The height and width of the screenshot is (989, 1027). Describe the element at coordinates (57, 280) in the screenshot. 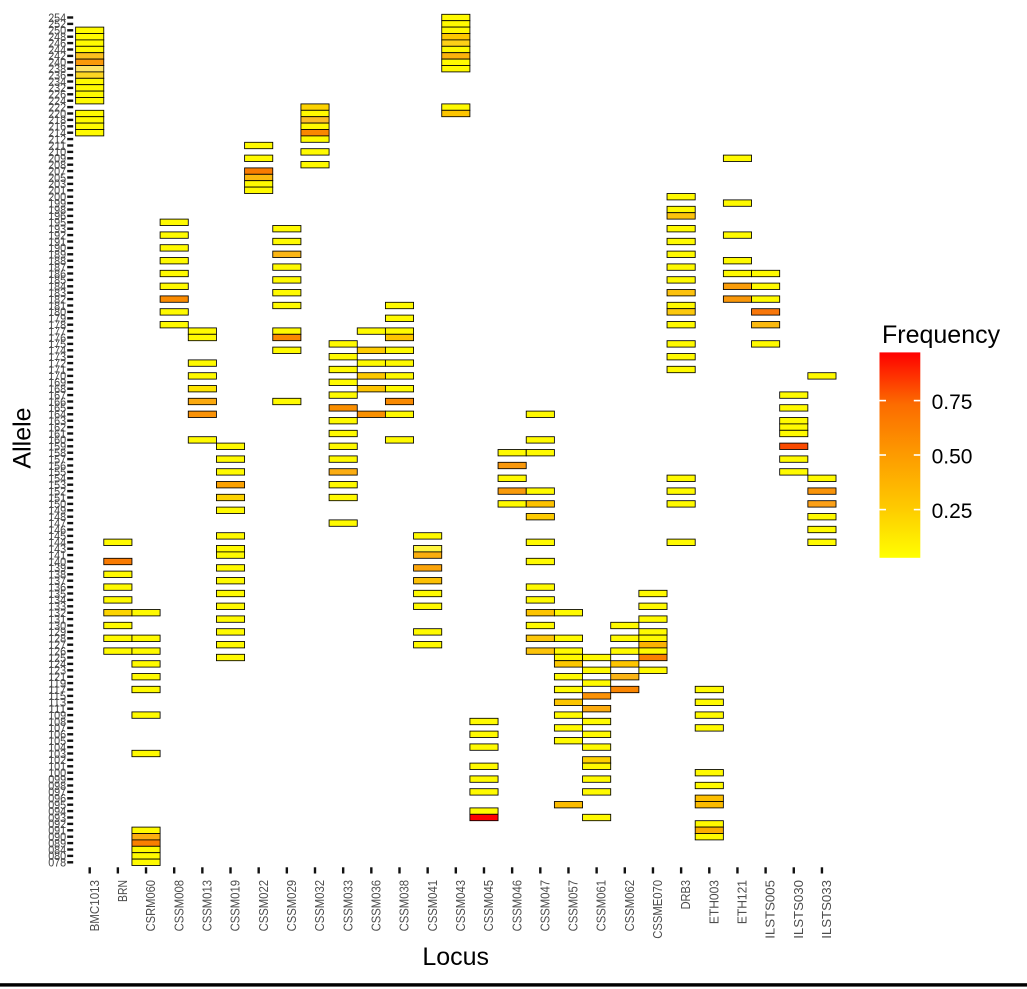

I see `svg-text: 185` at that location.